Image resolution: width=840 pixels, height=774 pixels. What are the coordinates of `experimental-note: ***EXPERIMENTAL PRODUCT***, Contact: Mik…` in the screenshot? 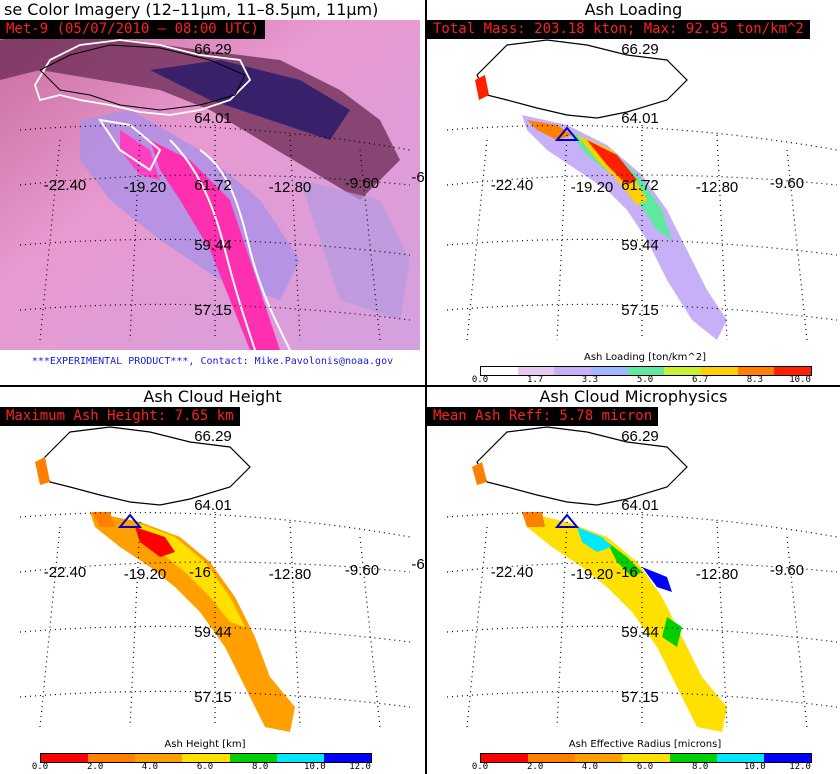 It's located at (212, 361).